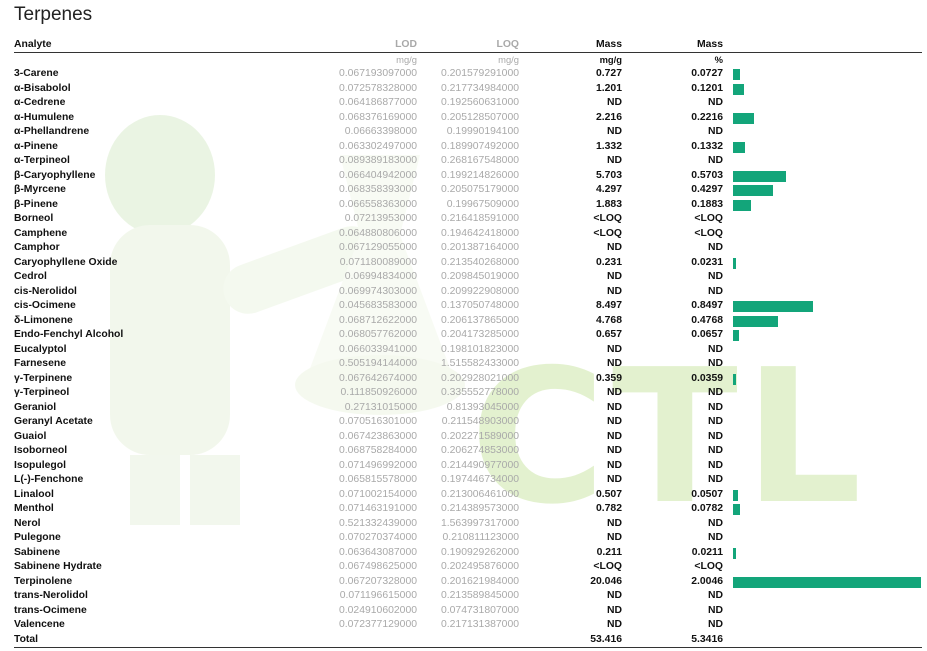  I want to click on table-row: Cedrol 0.06994834000 0.209845019000 ND ND, so click(468, 277).